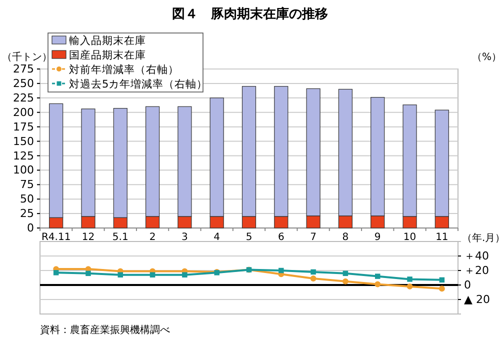 This screenshot has width=500, height=339. What do you see at coordinates (313, 237) in the screenshot?
I see `x-tick-label: 7` at bounding box center [313, 237].